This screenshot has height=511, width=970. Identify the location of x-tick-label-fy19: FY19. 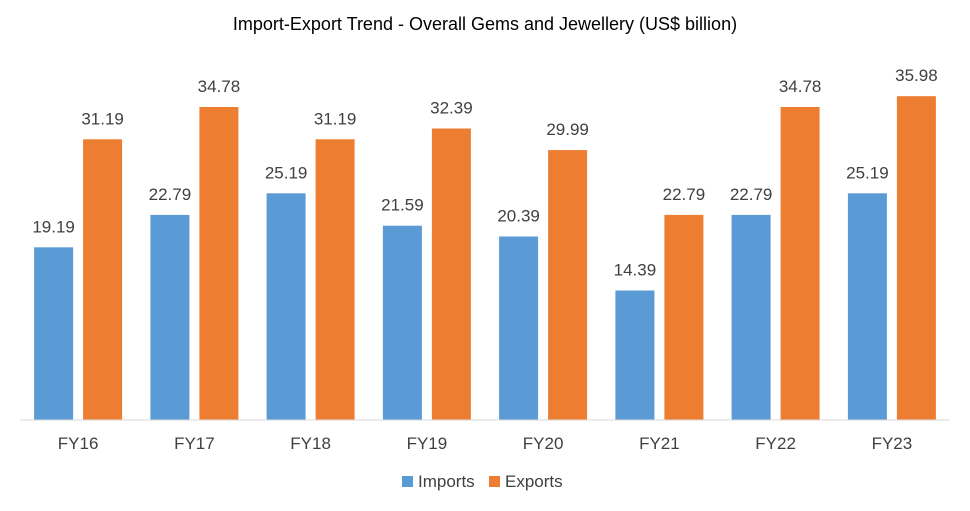
(427, 443).